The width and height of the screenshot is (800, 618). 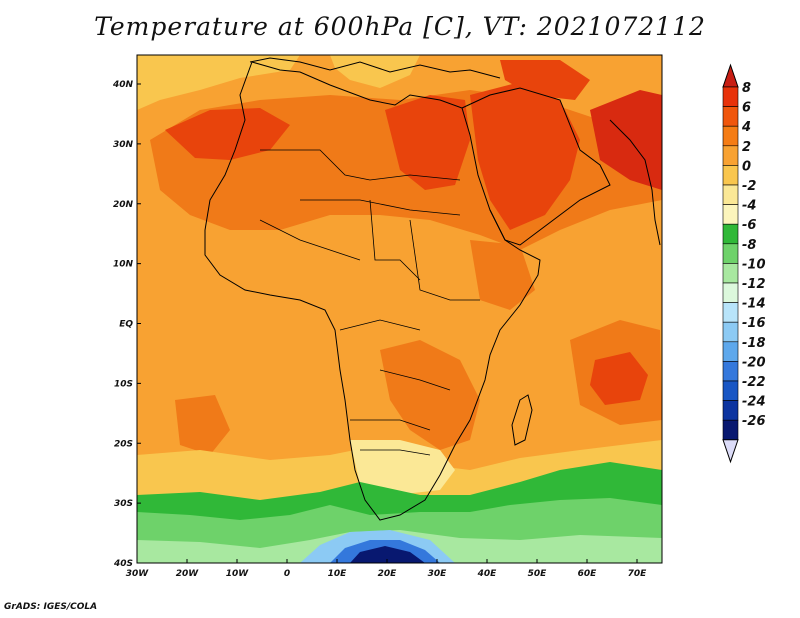 What do you see at coordinates (730, 75) in the screenshot?
I see `colorbar-top-arrow` at bounding box center [730, 75].